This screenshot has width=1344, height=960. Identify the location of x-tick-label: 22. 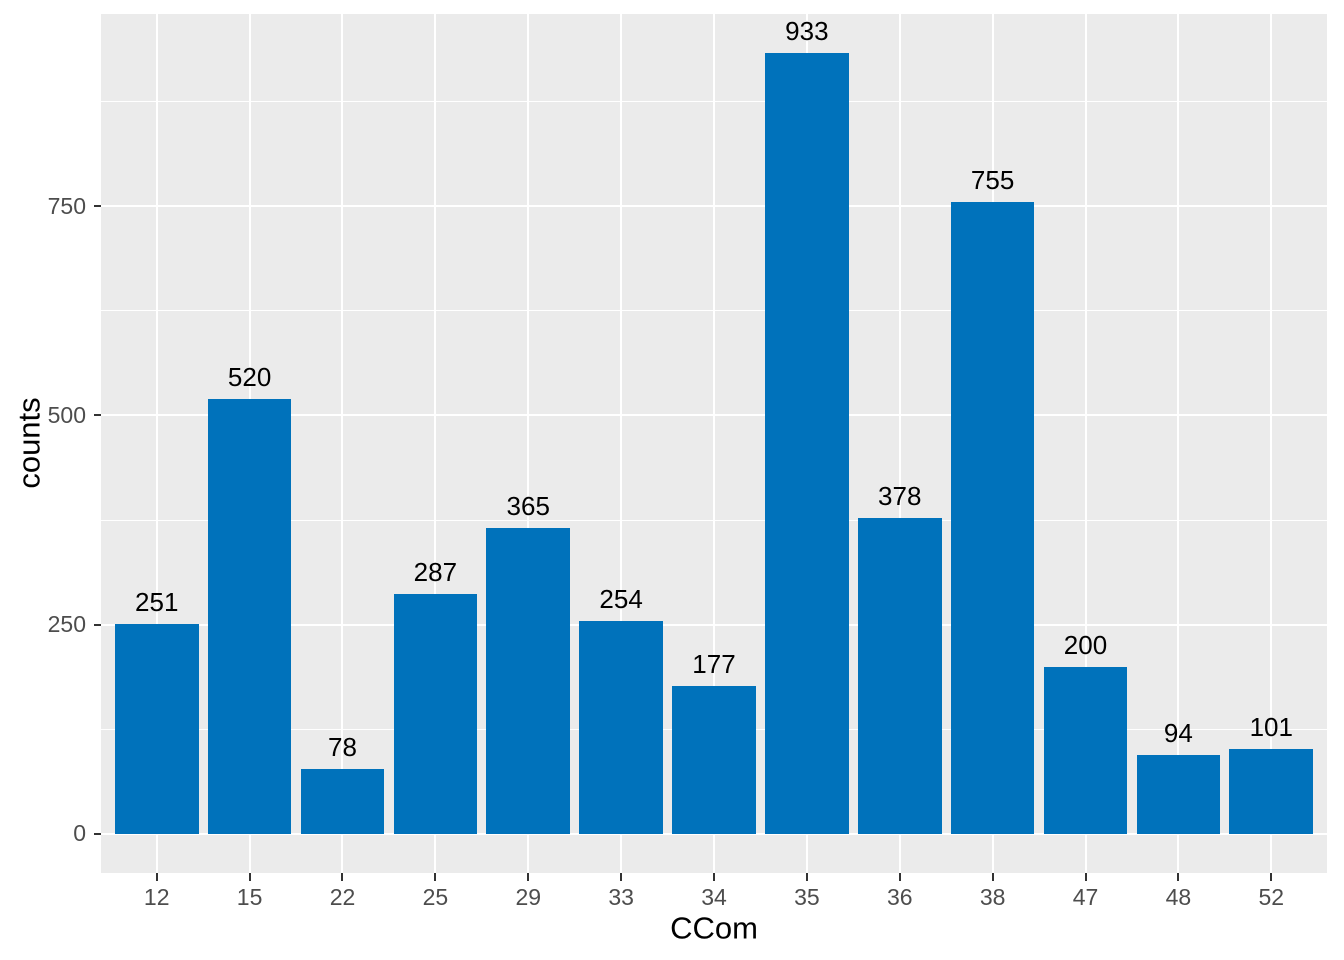
(342, 897).